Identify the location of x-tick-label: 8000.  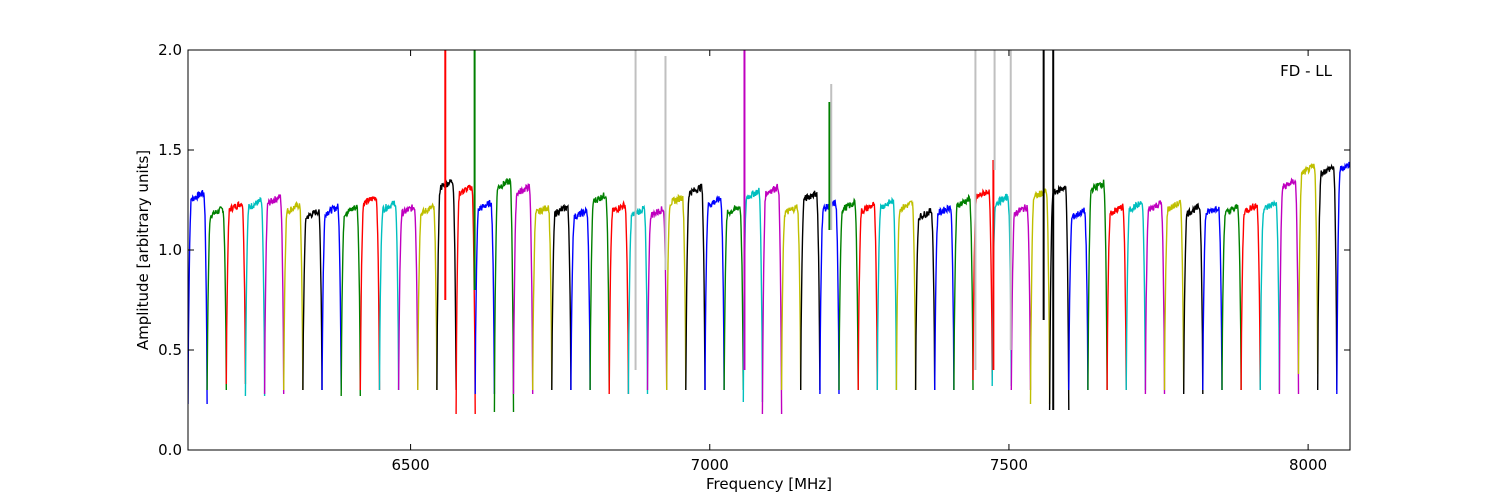
(1308, 465).